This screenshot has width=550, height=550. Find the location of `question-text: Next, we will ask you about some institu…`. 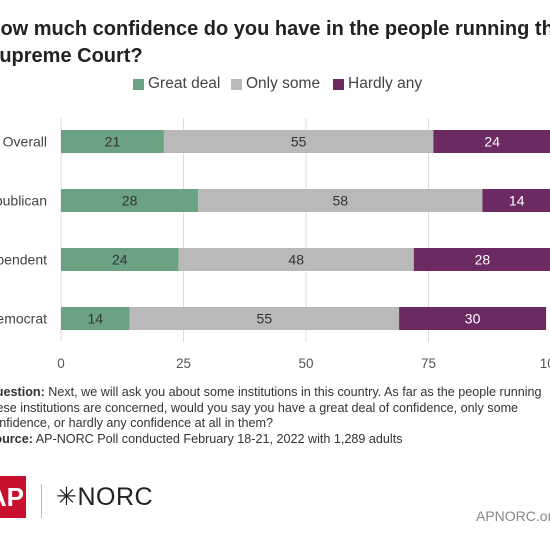

question-text: Next, we will ask you about some institu… is located at coordinates (271, 407).